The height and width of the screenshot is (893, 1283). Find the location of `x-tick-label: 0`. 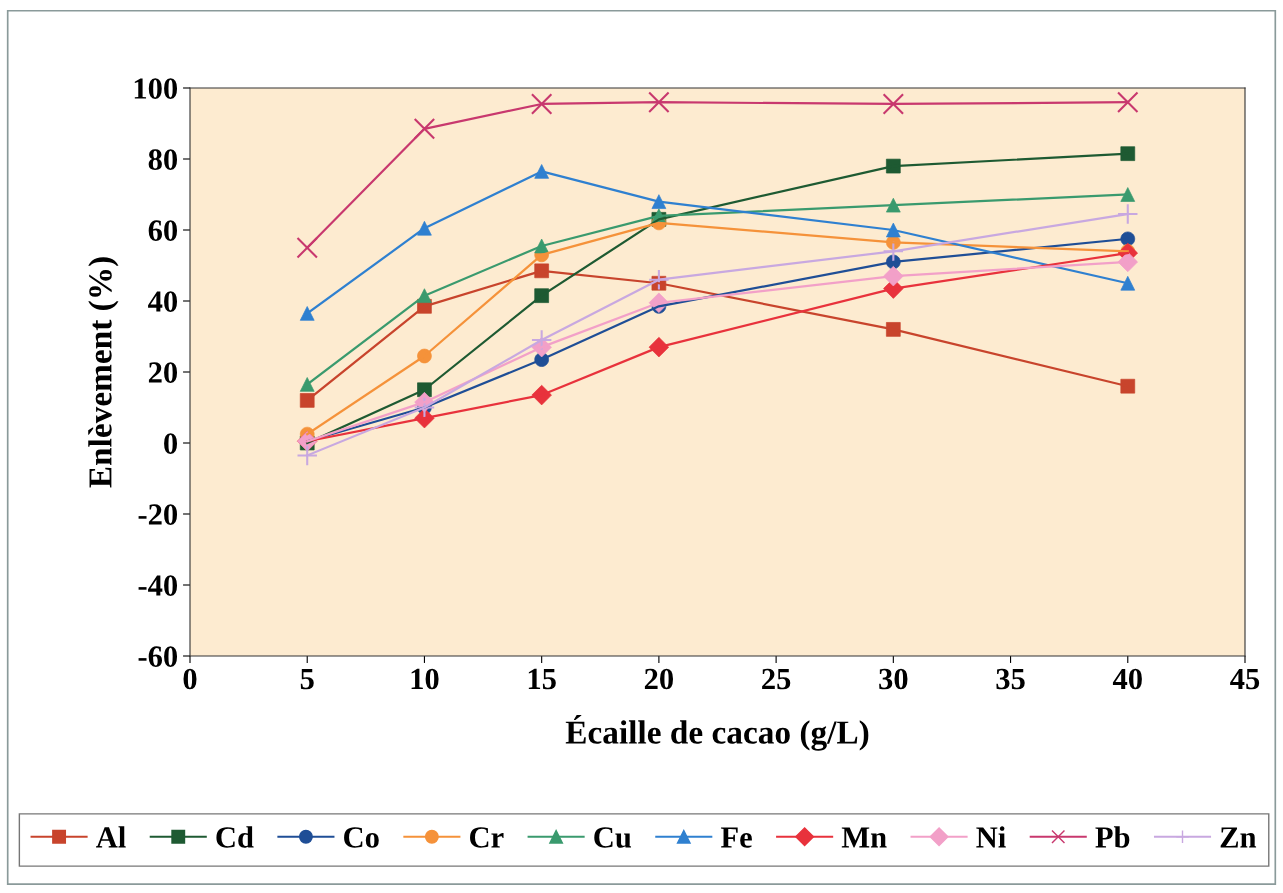

x-tick-label: 0 is located at coordinates (190, 679).